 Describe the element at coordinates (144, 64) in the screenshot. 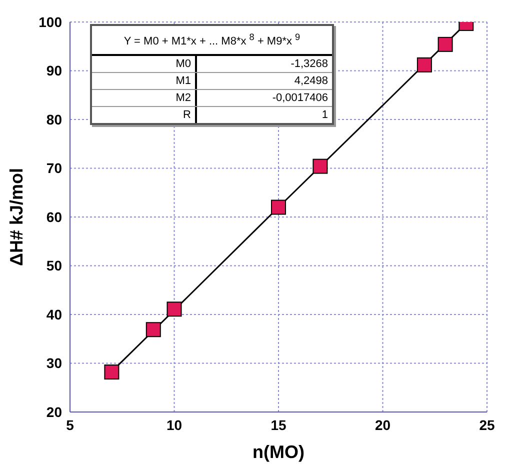

I see `annotation: M0` at that location.